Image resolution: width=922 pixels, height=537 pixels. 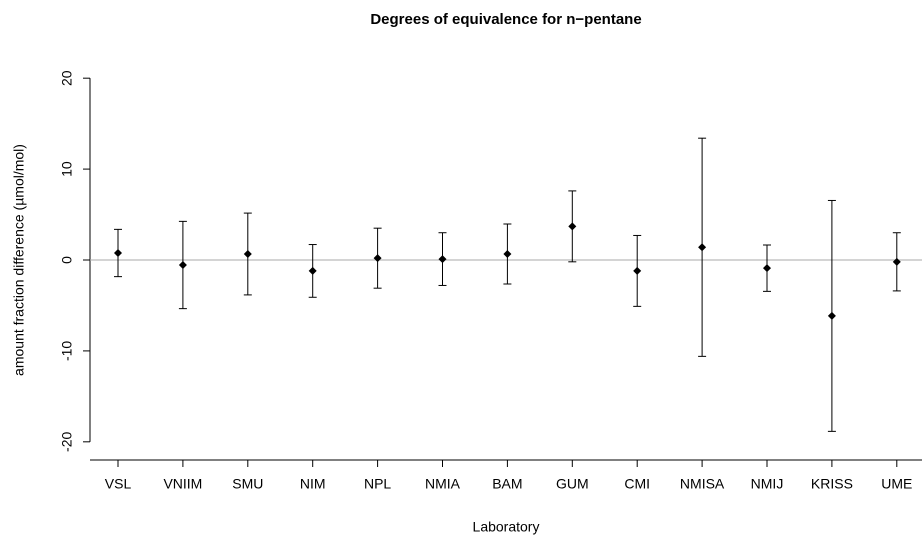 I want to click on x-tick-label: VSL, so click(x=118, y=484).